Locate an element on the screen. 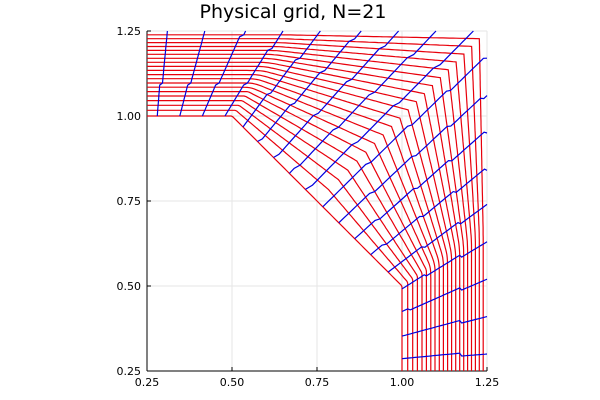 This screenshot has height=400, width=600. x-tick-label-3: 1.00 is located at coordinates (402, 382).